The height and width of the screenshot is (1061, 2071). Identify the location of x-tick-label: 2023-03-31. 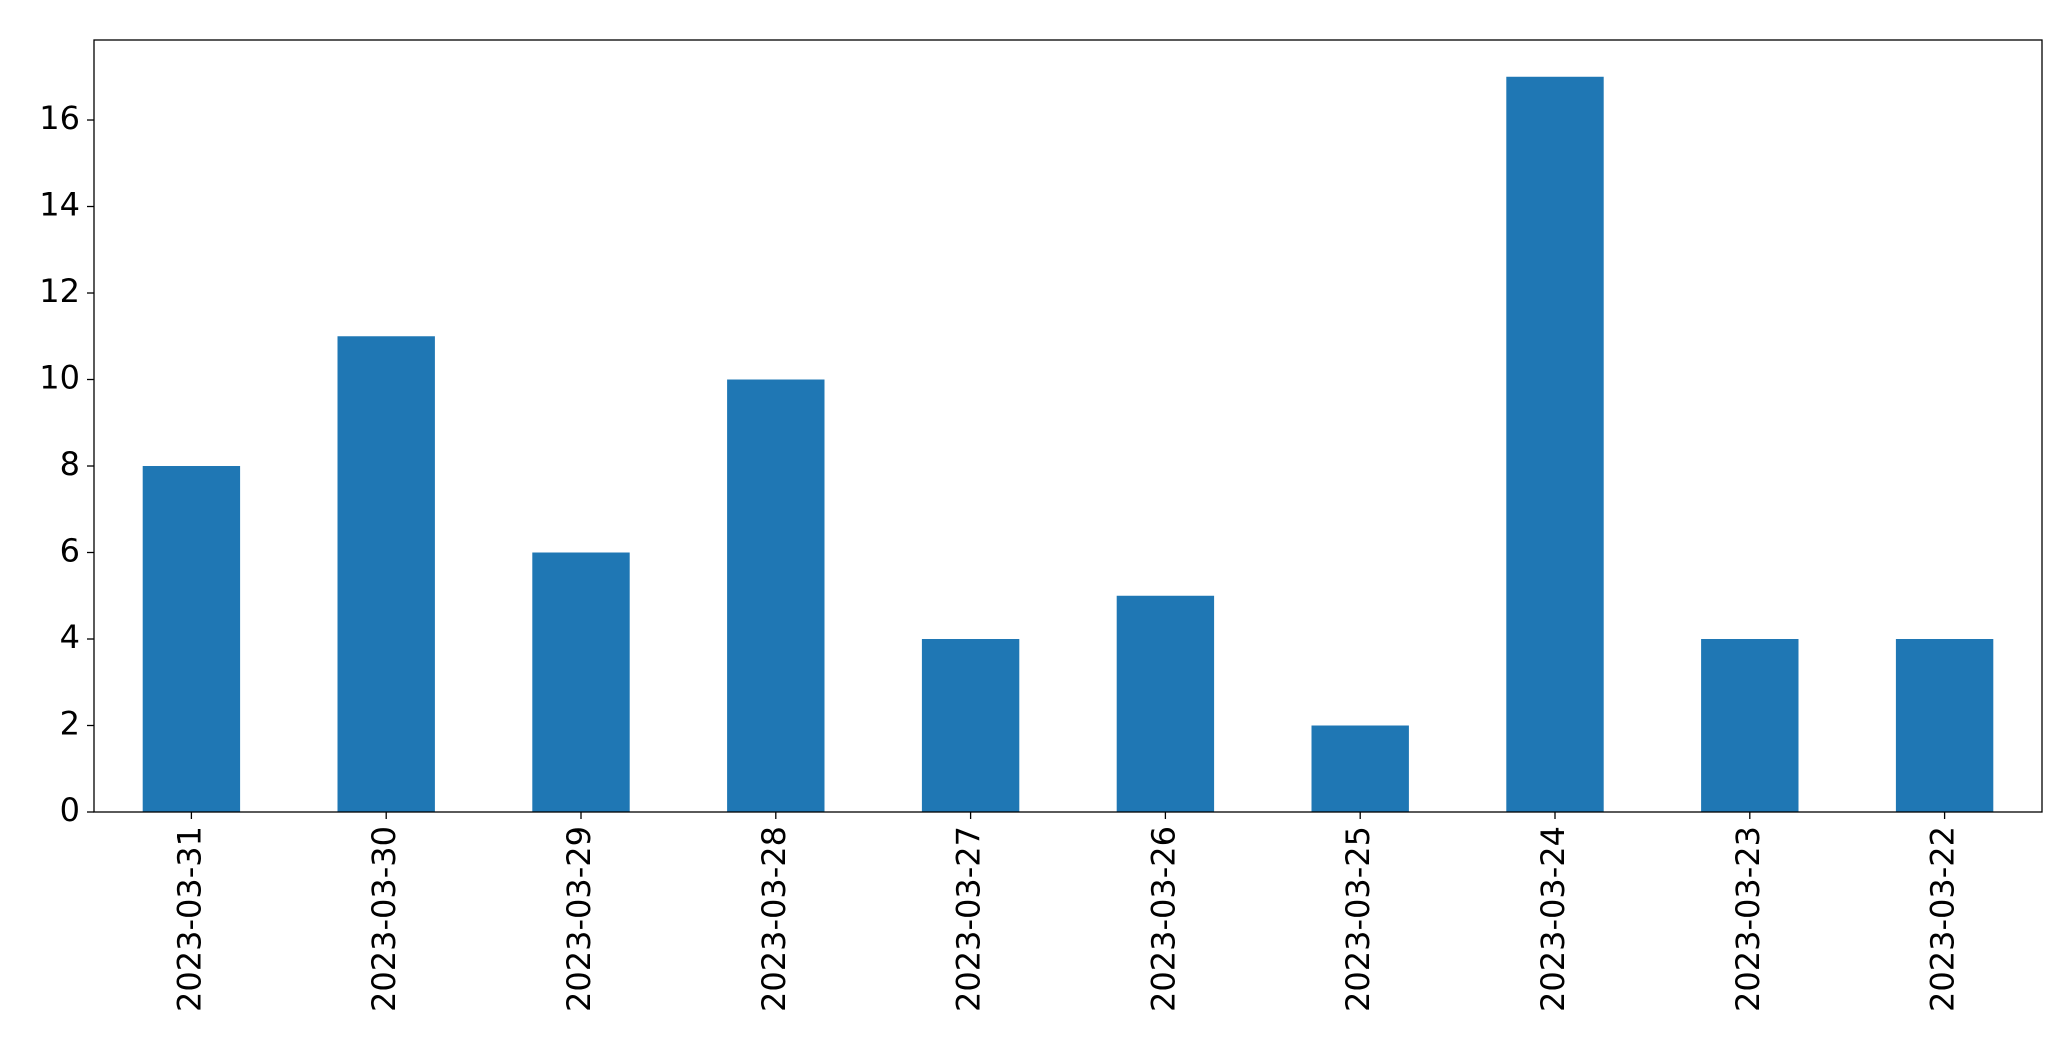
(189, 919).